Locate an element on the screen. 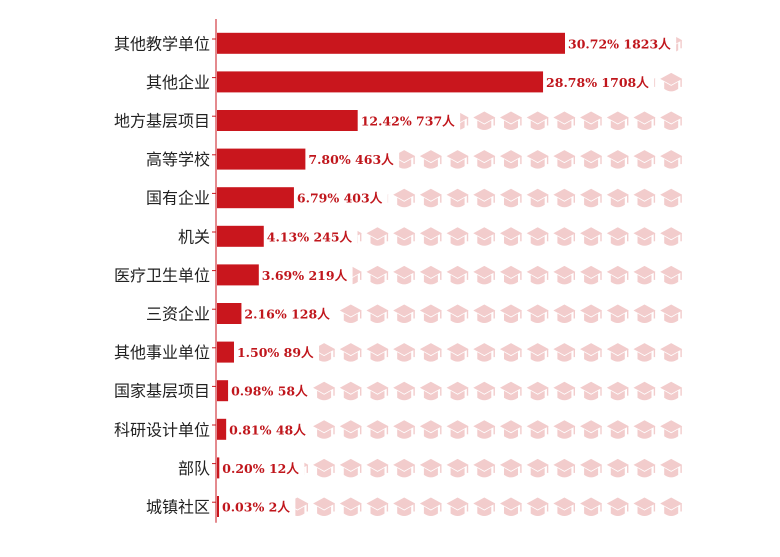  data-label: 12.42% 737人 is located at coordinates (408, 121).